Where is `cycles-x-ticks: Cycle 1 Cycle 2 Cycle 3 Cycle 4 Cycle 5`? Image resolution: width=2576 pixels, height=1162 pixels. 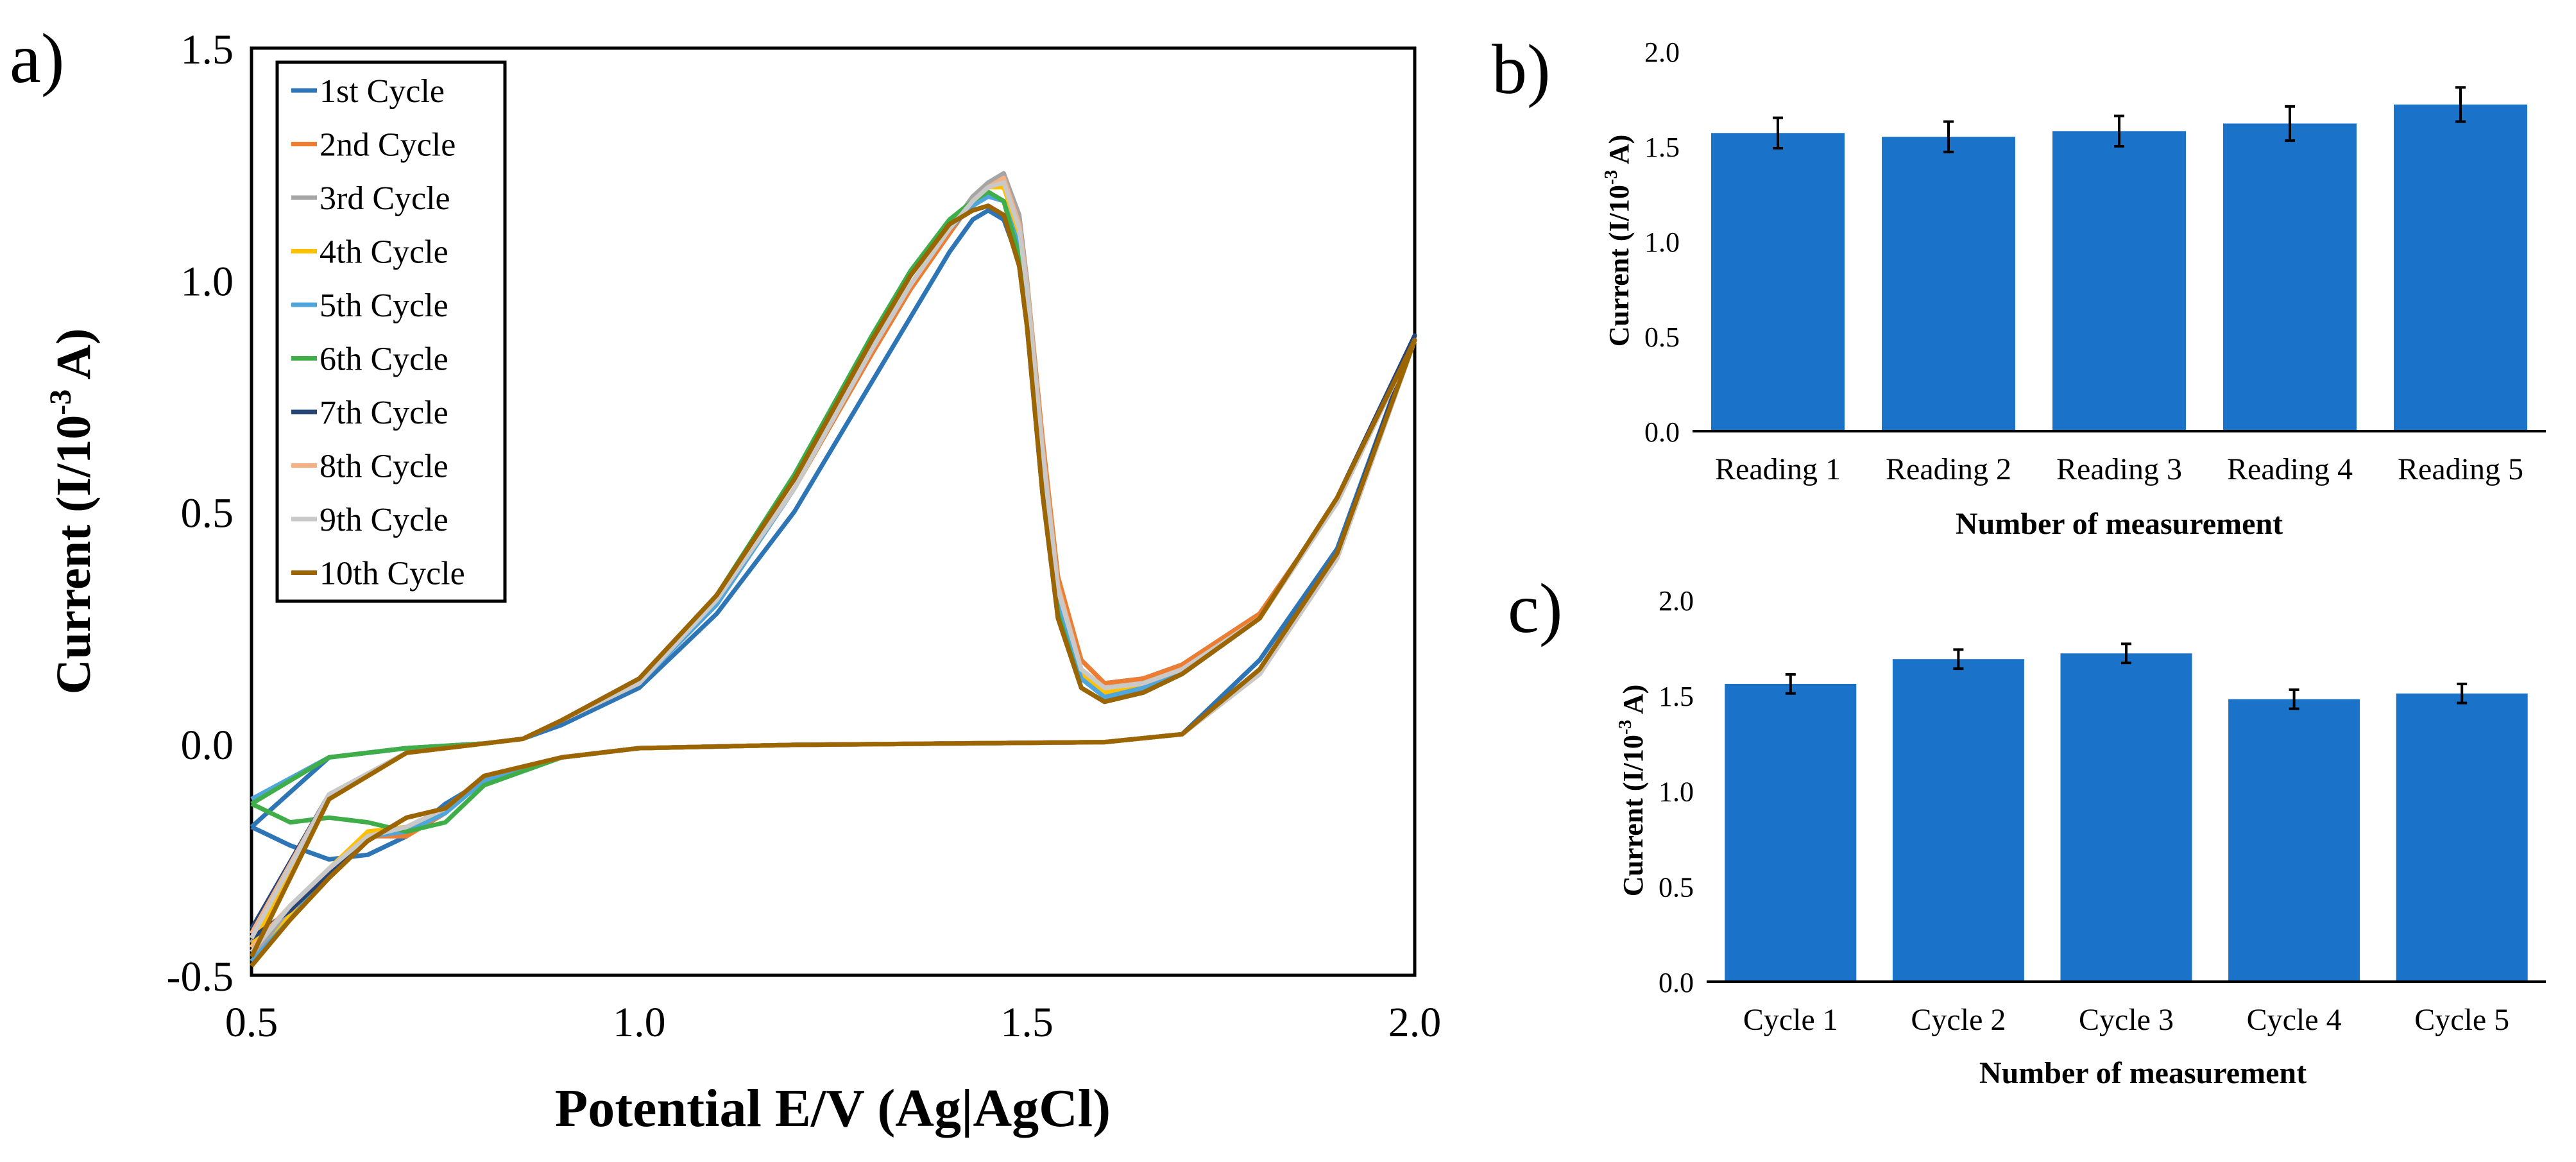 cycles-x-ticks: Cycle 1 Cycle 2 Cycle 3 Cycle 4 Cycle 5 is located at coordinates (2126, 1020).